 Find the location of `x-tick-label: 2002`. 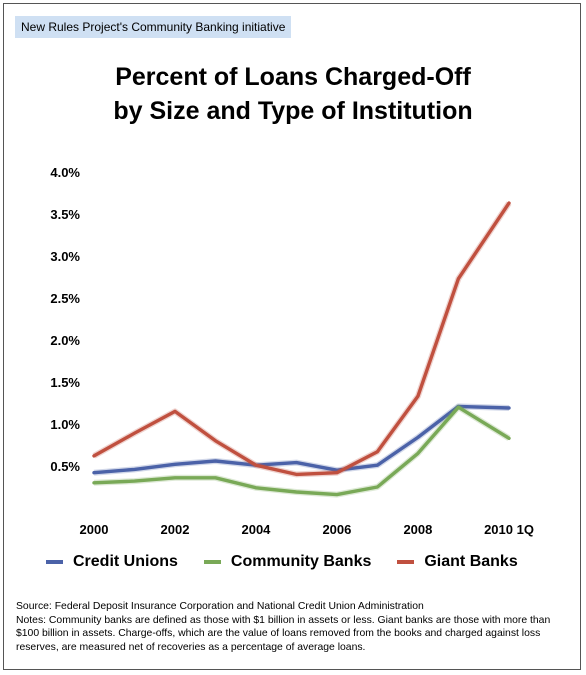

x-tick-label: 2002 is located at coordinates (175, 529).